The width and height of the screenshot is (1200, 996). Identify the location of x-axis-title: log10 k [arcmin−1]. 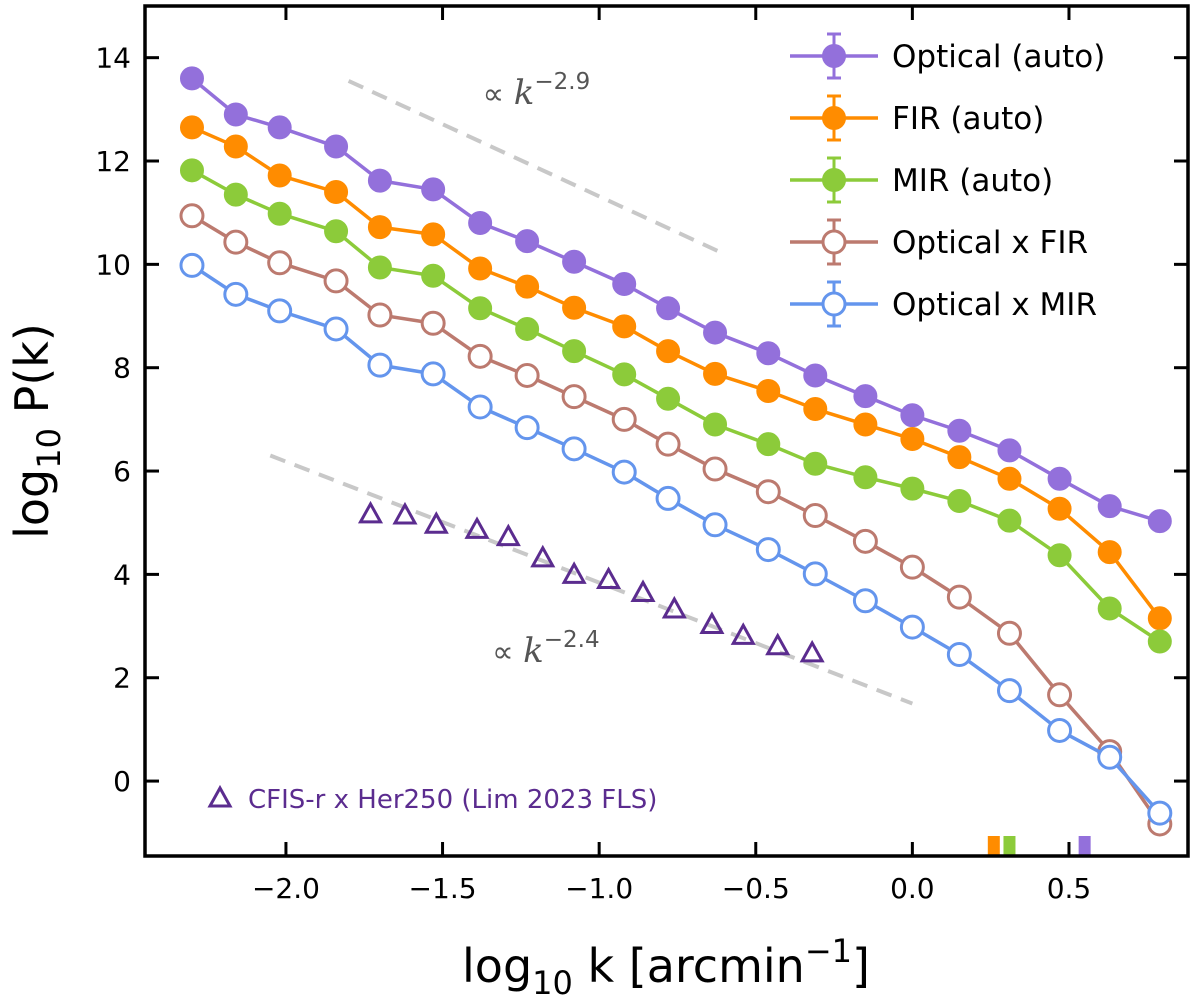
(666, 964).